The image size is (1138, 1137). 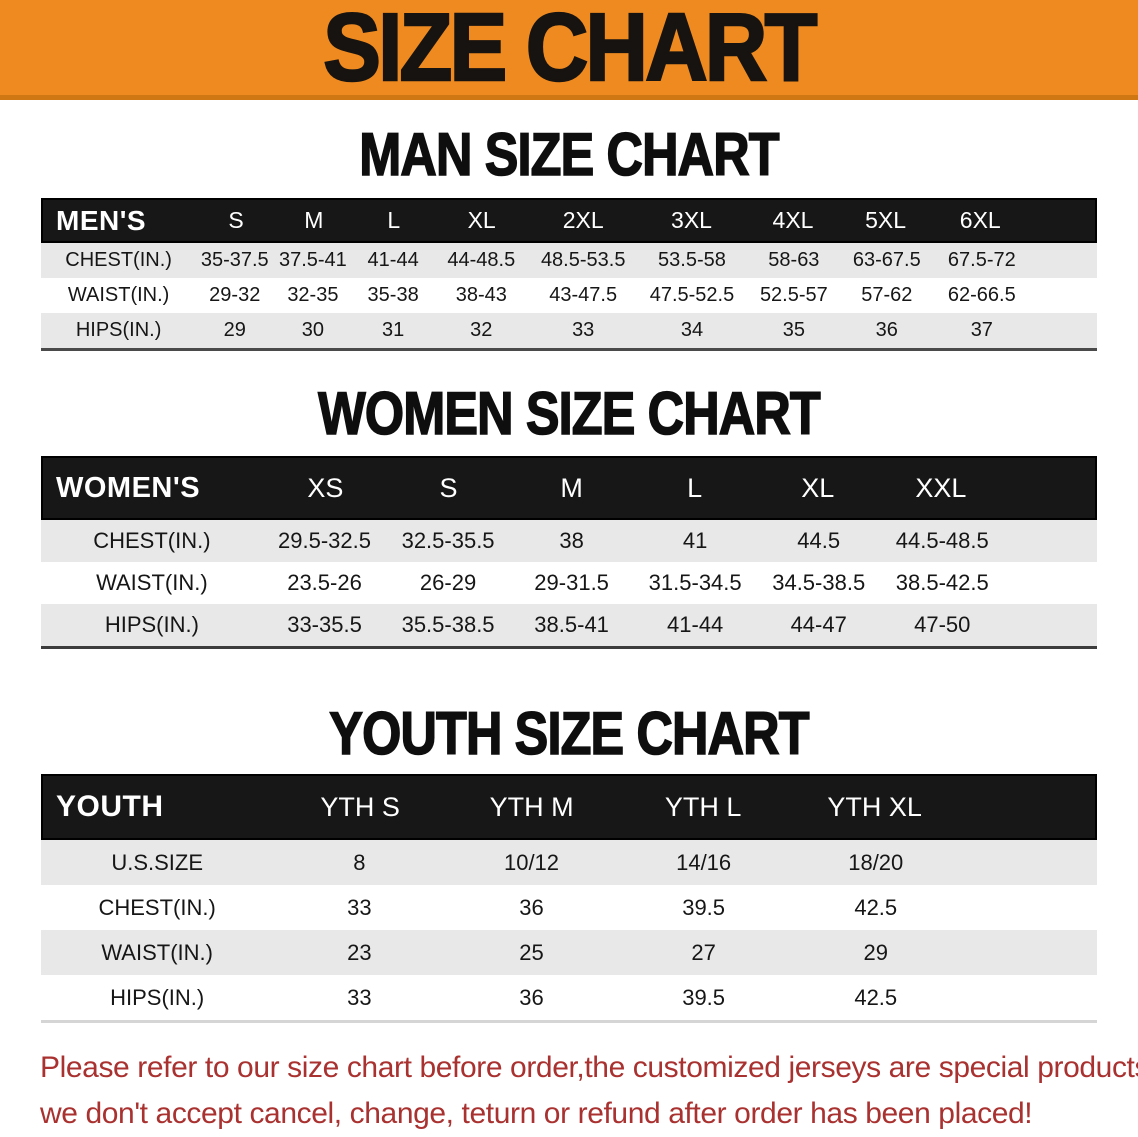 I want to click on size-value-cell: 29.5-32.5, so click(x=324, y=540).